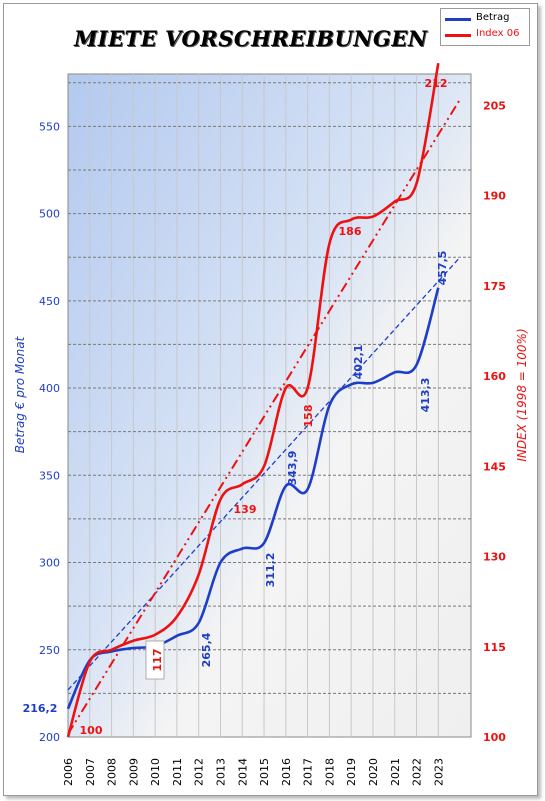 The height and width of the screenshot is (801, 545). Describe the element at coordinates (493, 17) in the screenshot. I see `legend-label-betrag: Betrag` at that location.